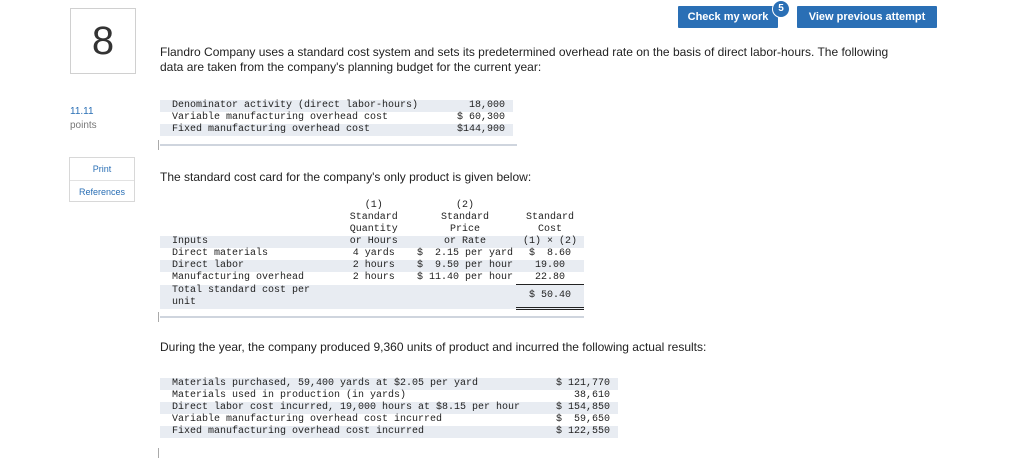  Describe the element at coordinates (781, 9) in the screenshot. I see `check-count-badge: 5` at that location.